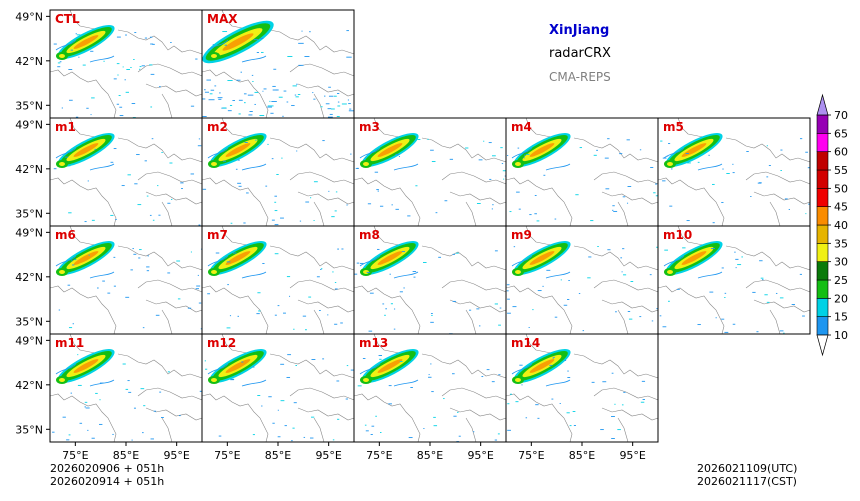  Describe the element at coordinates (366, 164) in the screenshot. I see `echo-patch` at that location.